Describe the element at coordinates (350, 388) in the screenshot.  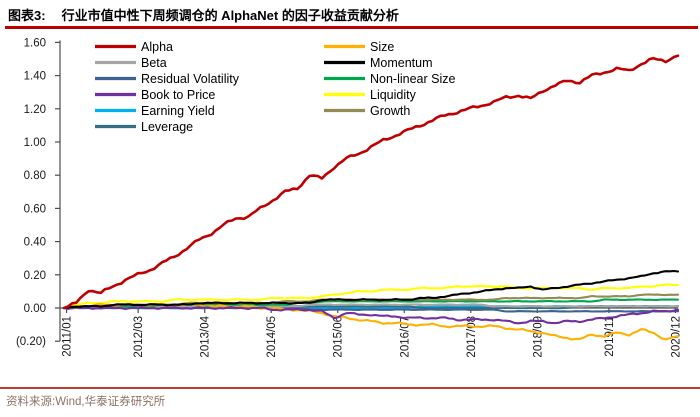
I see `source-rule-divider` at that location.